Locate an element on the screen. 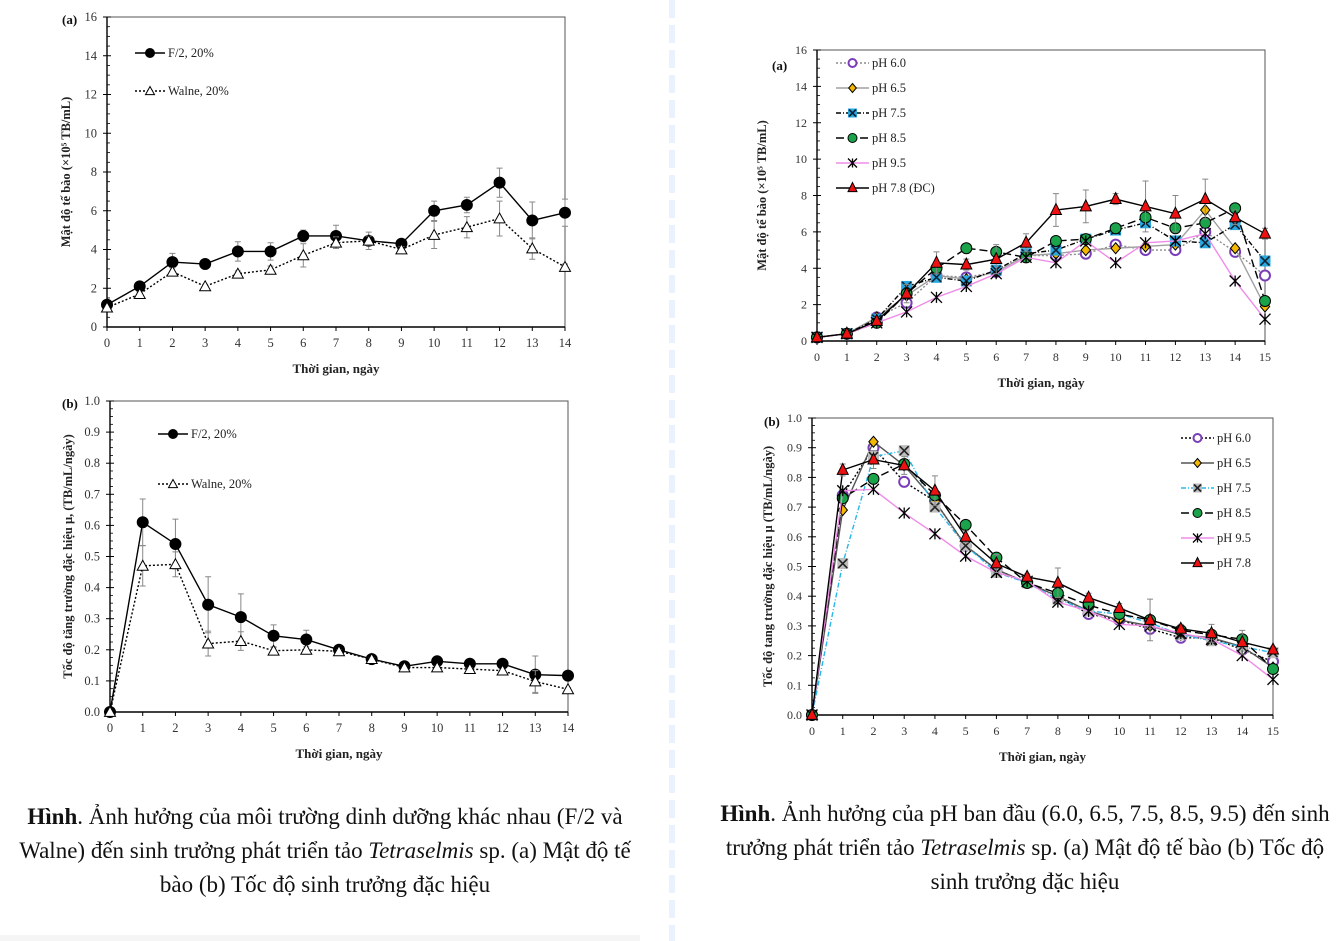  series-f-2-20- is located at coordinates (336, 239).